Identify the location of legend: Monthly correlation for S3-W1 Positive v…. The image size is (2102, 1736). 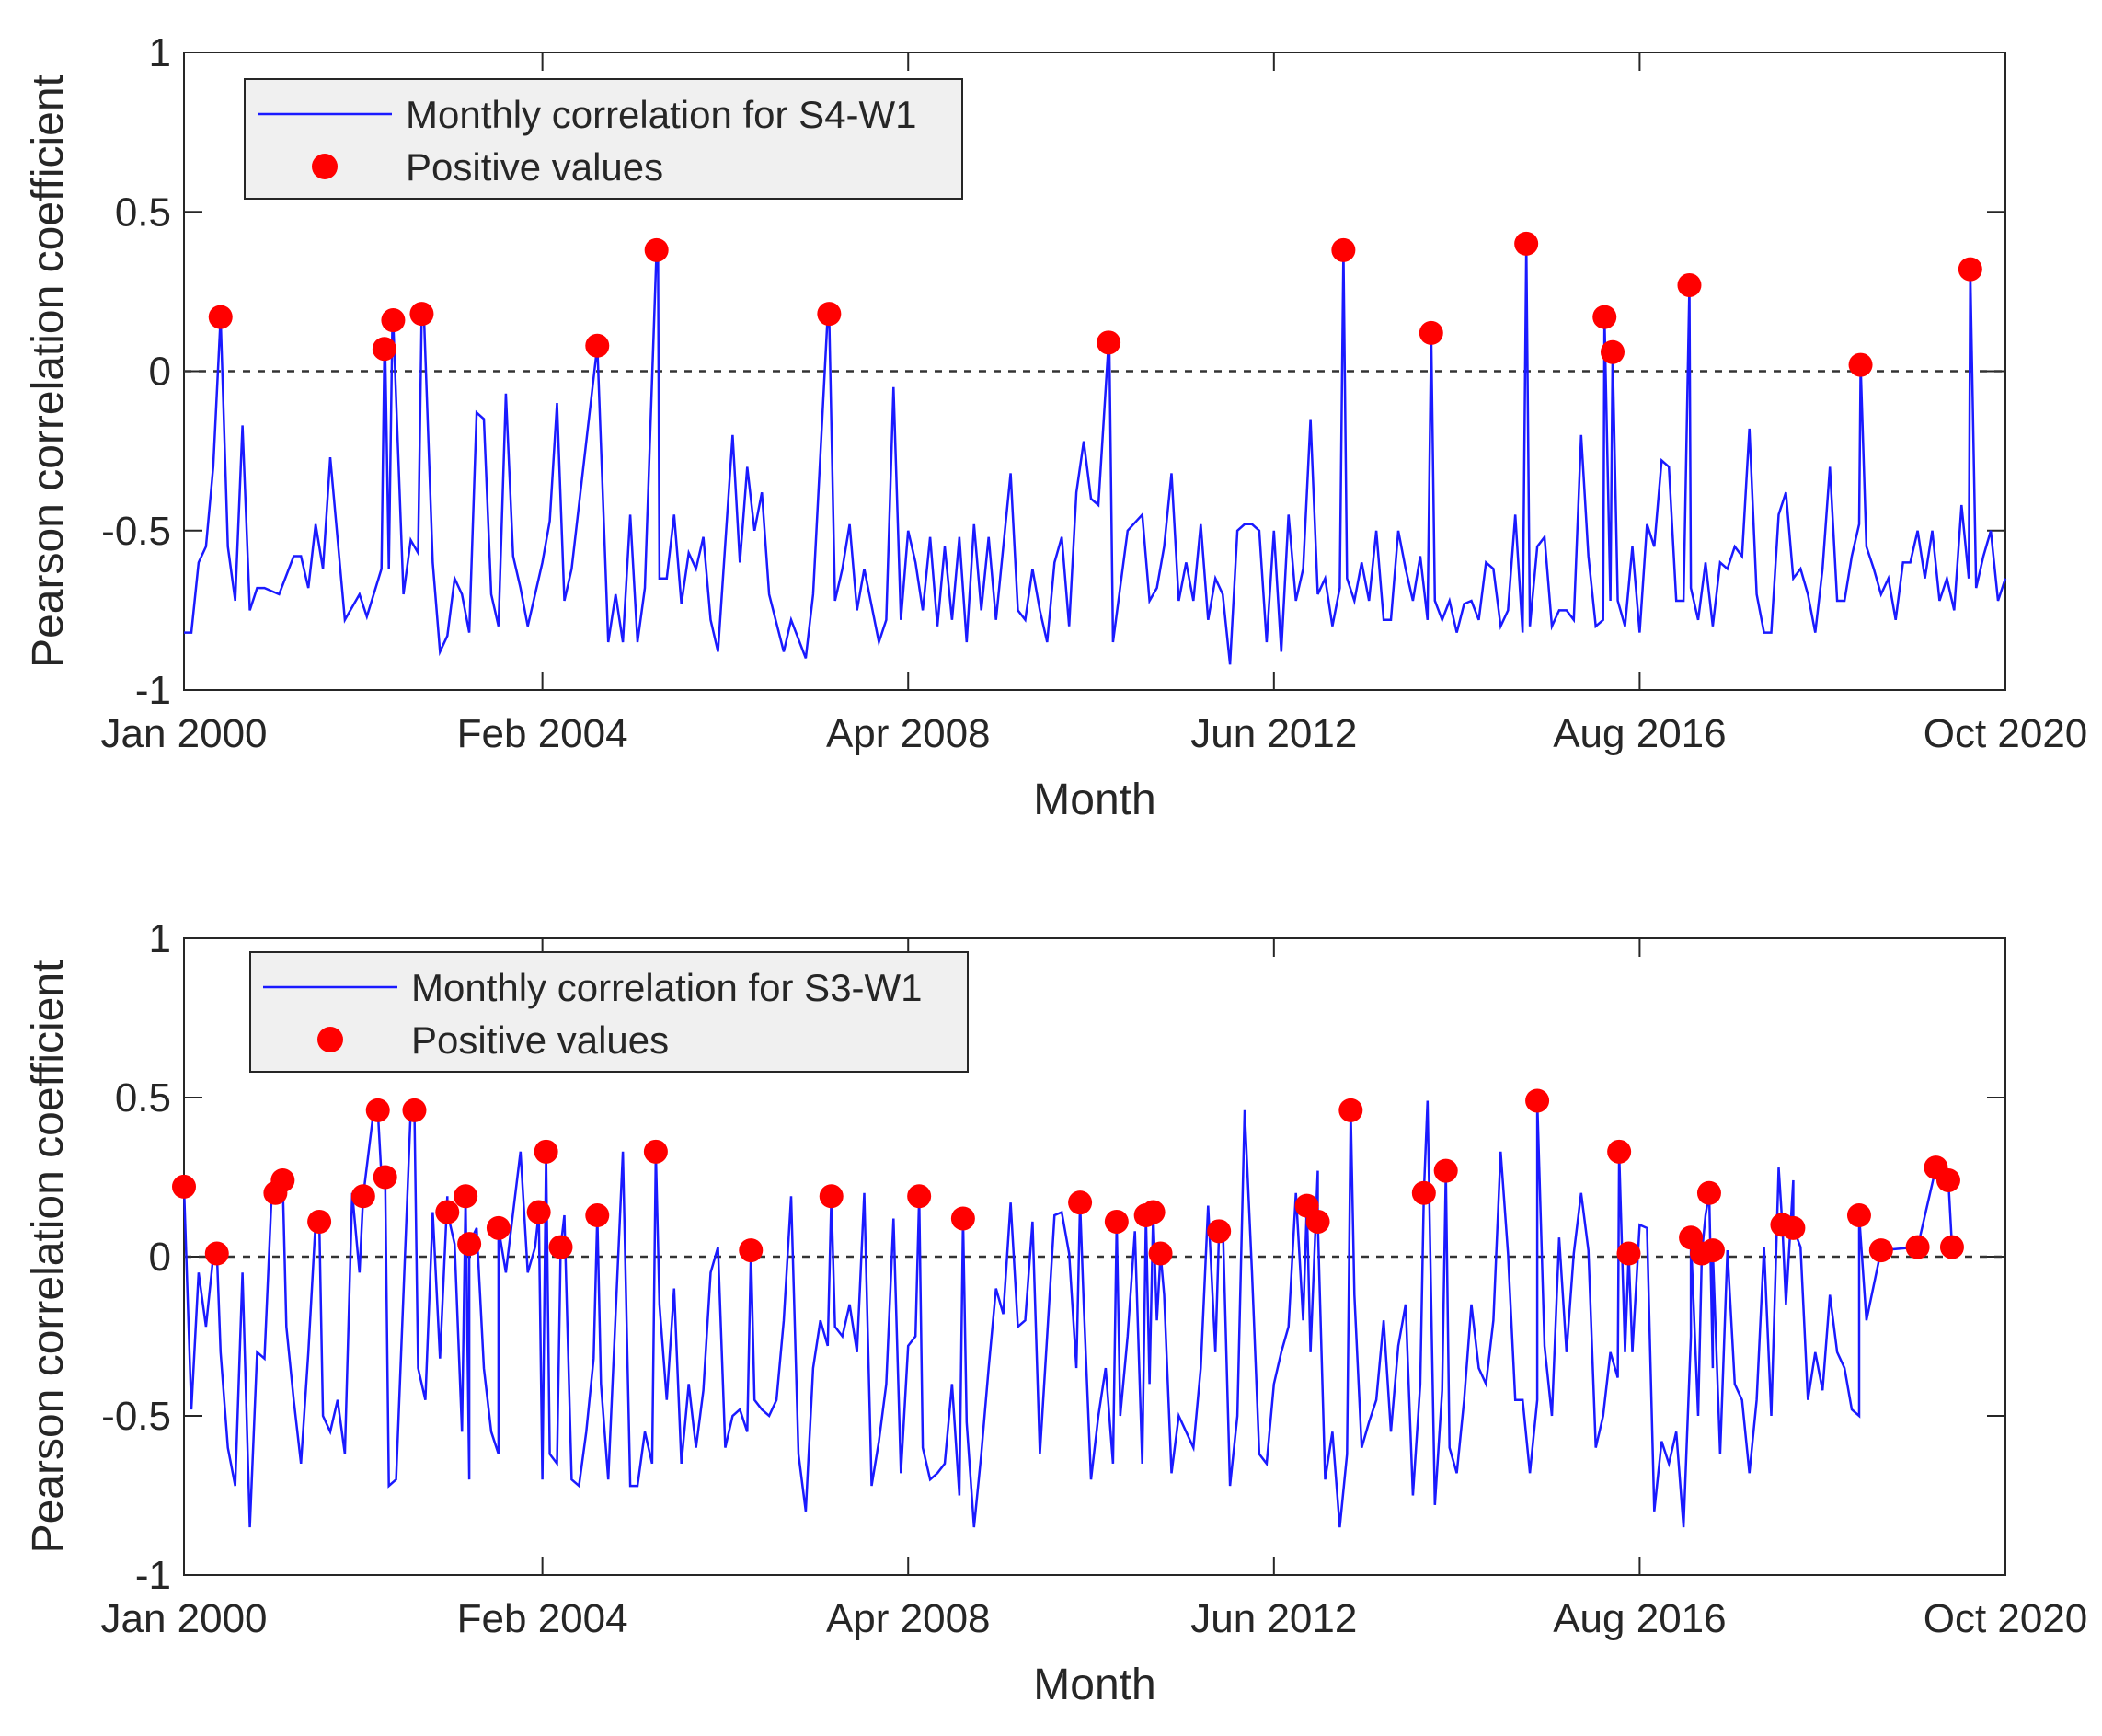
(609, 1012).